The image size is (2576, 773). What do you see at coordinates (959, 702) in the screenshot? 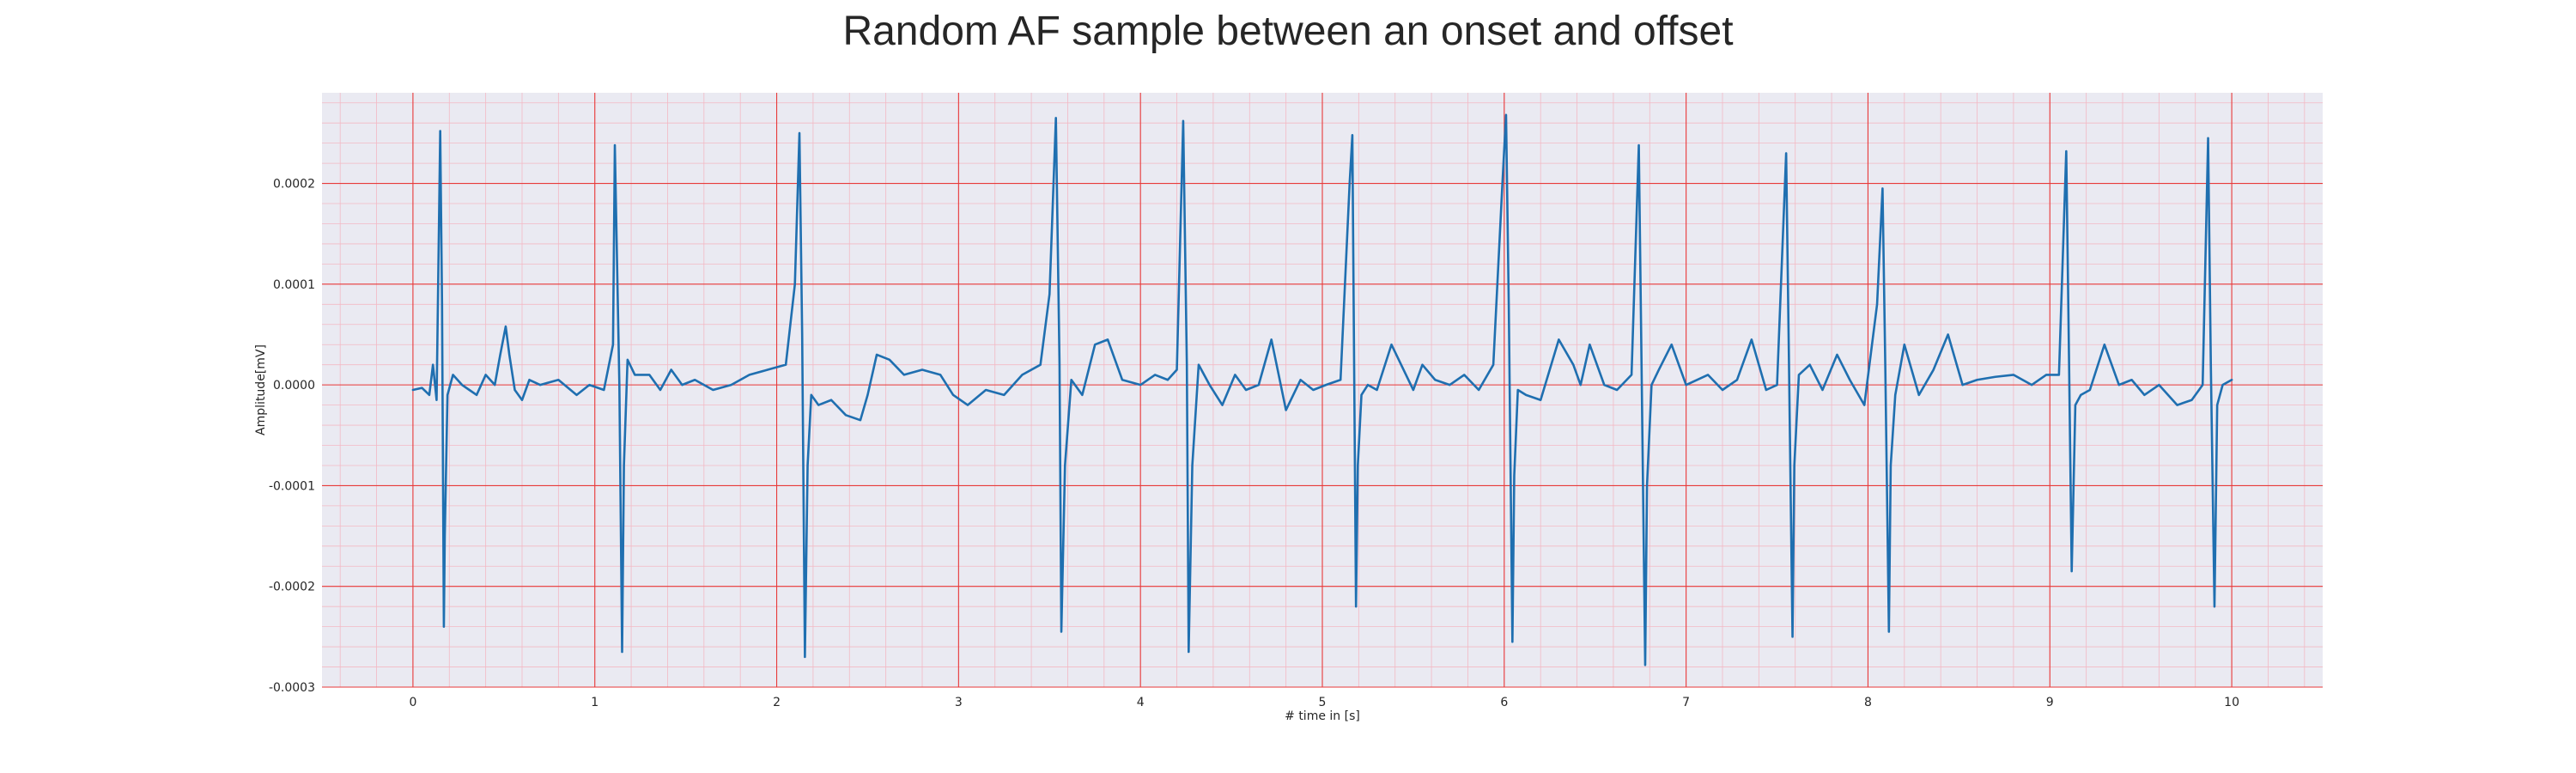
I see `x-tick-label: 3` at bounding box center [959, 702].